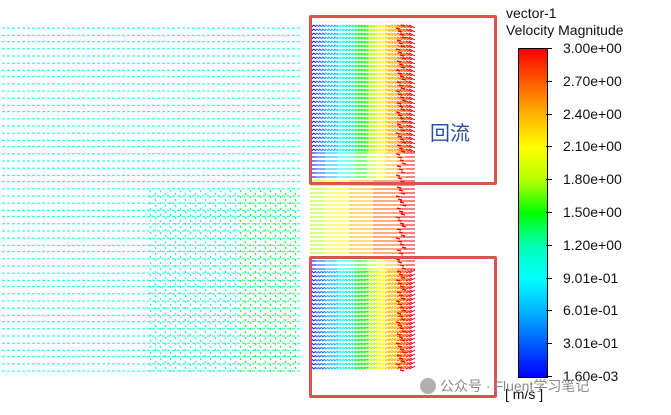  I want to click on watermark-text: 公众号 · Fluent学习笔记, so click(515, 386).